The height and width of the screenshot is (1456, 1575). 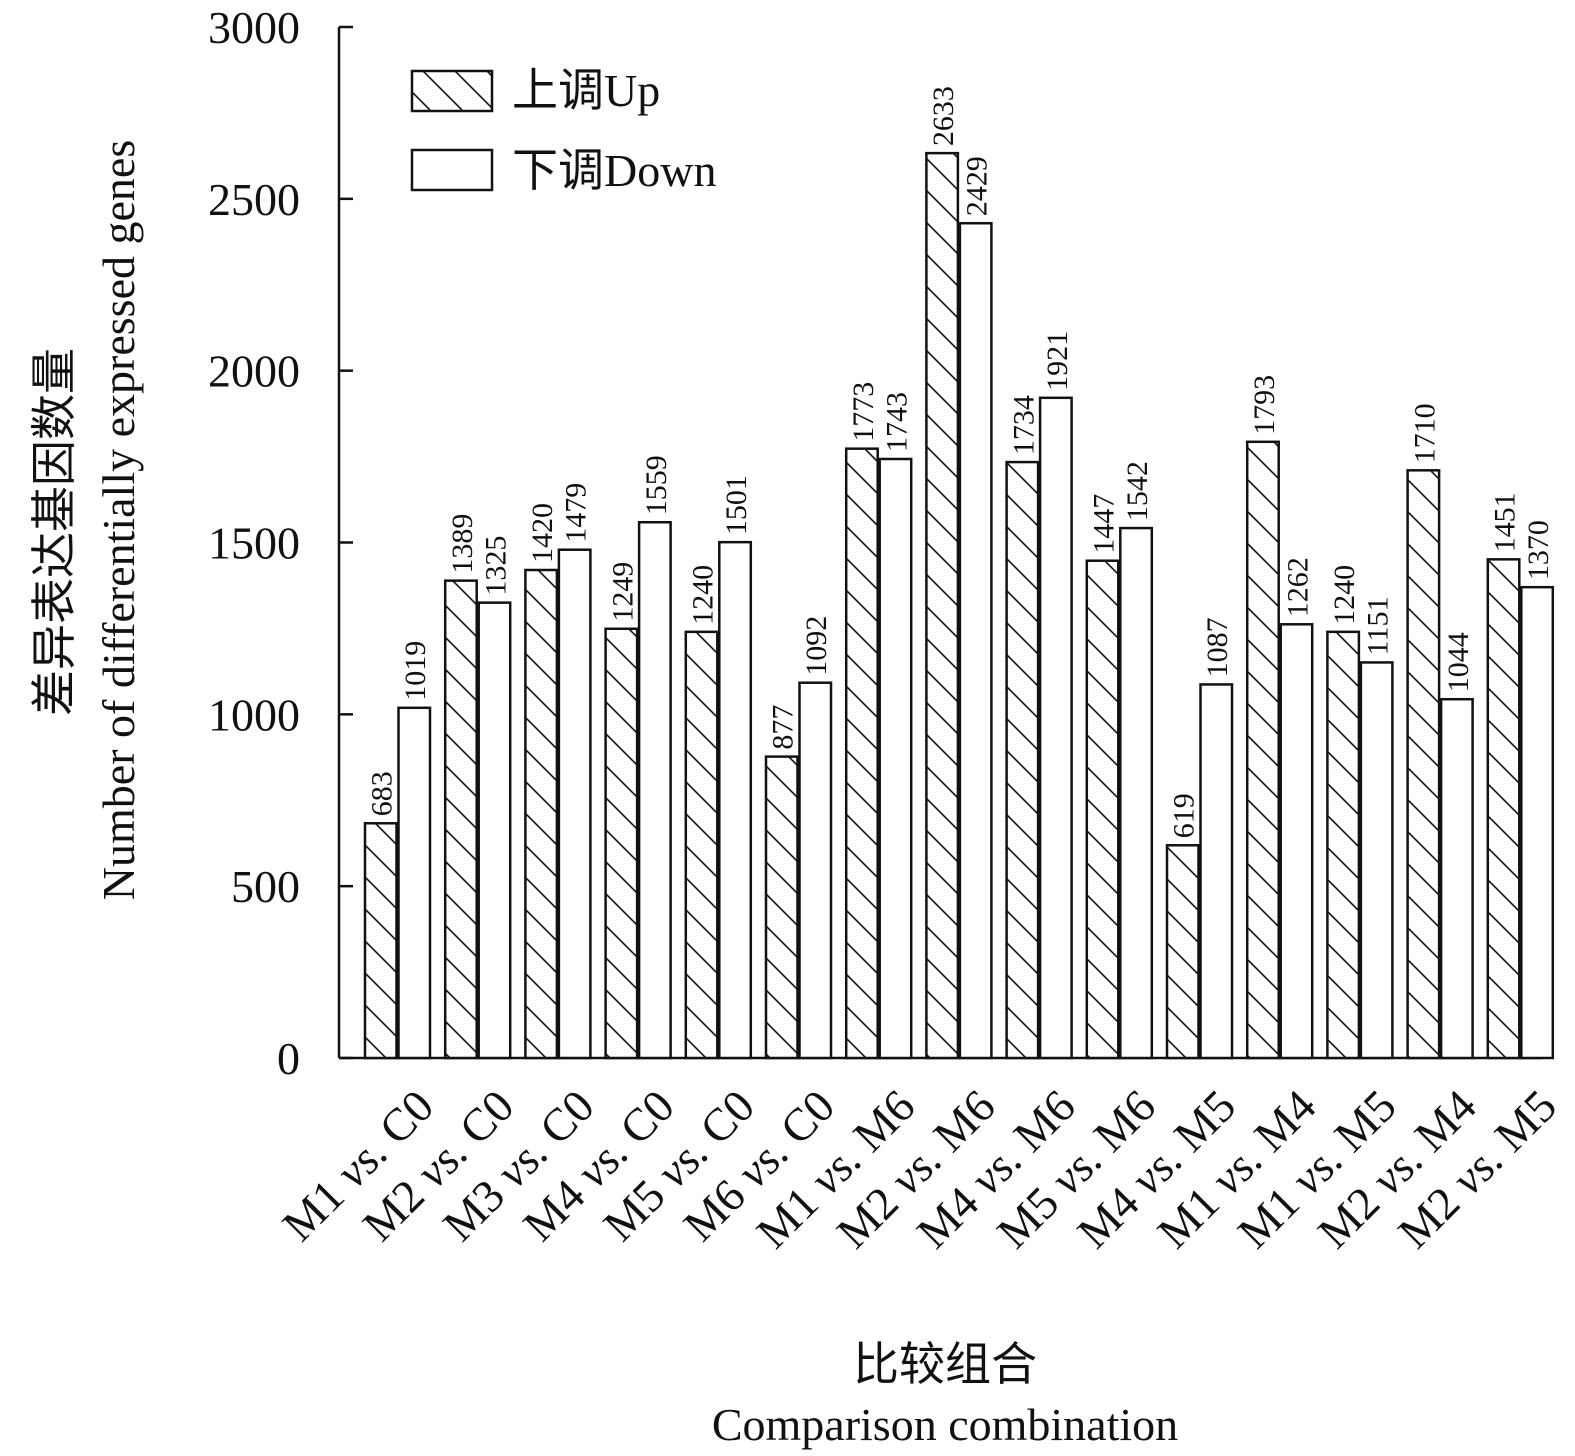 What do you see at coordinates (1237, 1169) in the screenshot?
I see `category-label: M1 vs. M4` at bounding box center [1237, 1169].